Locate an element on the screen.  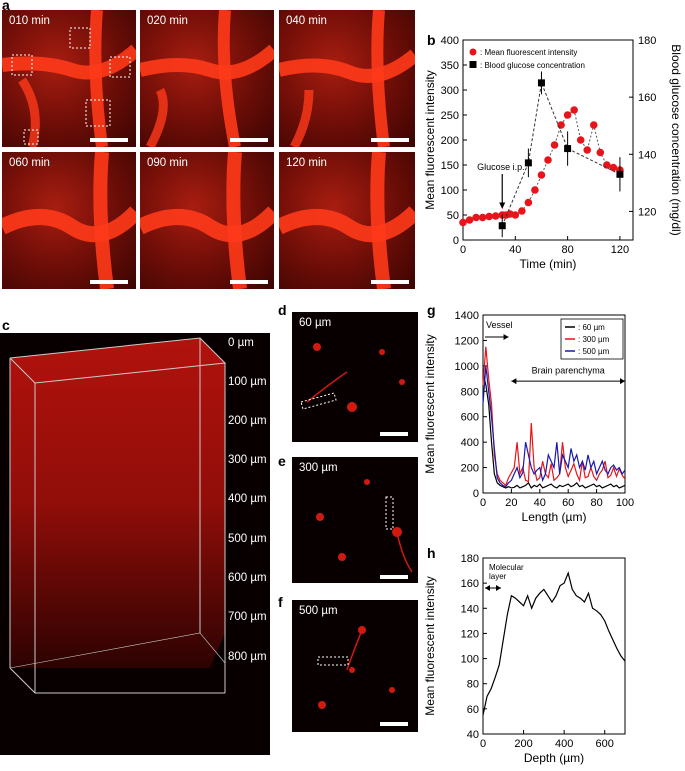
y2-tick-label: 140 is located at coordinates (647, 155).